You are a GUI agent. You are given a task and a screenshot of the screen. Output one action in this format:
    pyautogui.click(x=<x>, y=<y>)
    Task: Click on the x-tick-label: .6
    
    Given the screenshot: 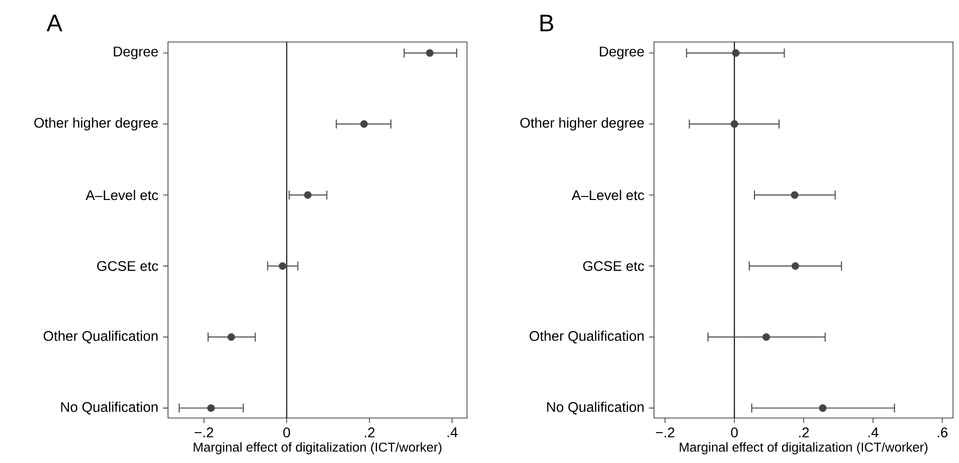 What is the action you would take?
    pyautogui.click(x=943, y=433)
    